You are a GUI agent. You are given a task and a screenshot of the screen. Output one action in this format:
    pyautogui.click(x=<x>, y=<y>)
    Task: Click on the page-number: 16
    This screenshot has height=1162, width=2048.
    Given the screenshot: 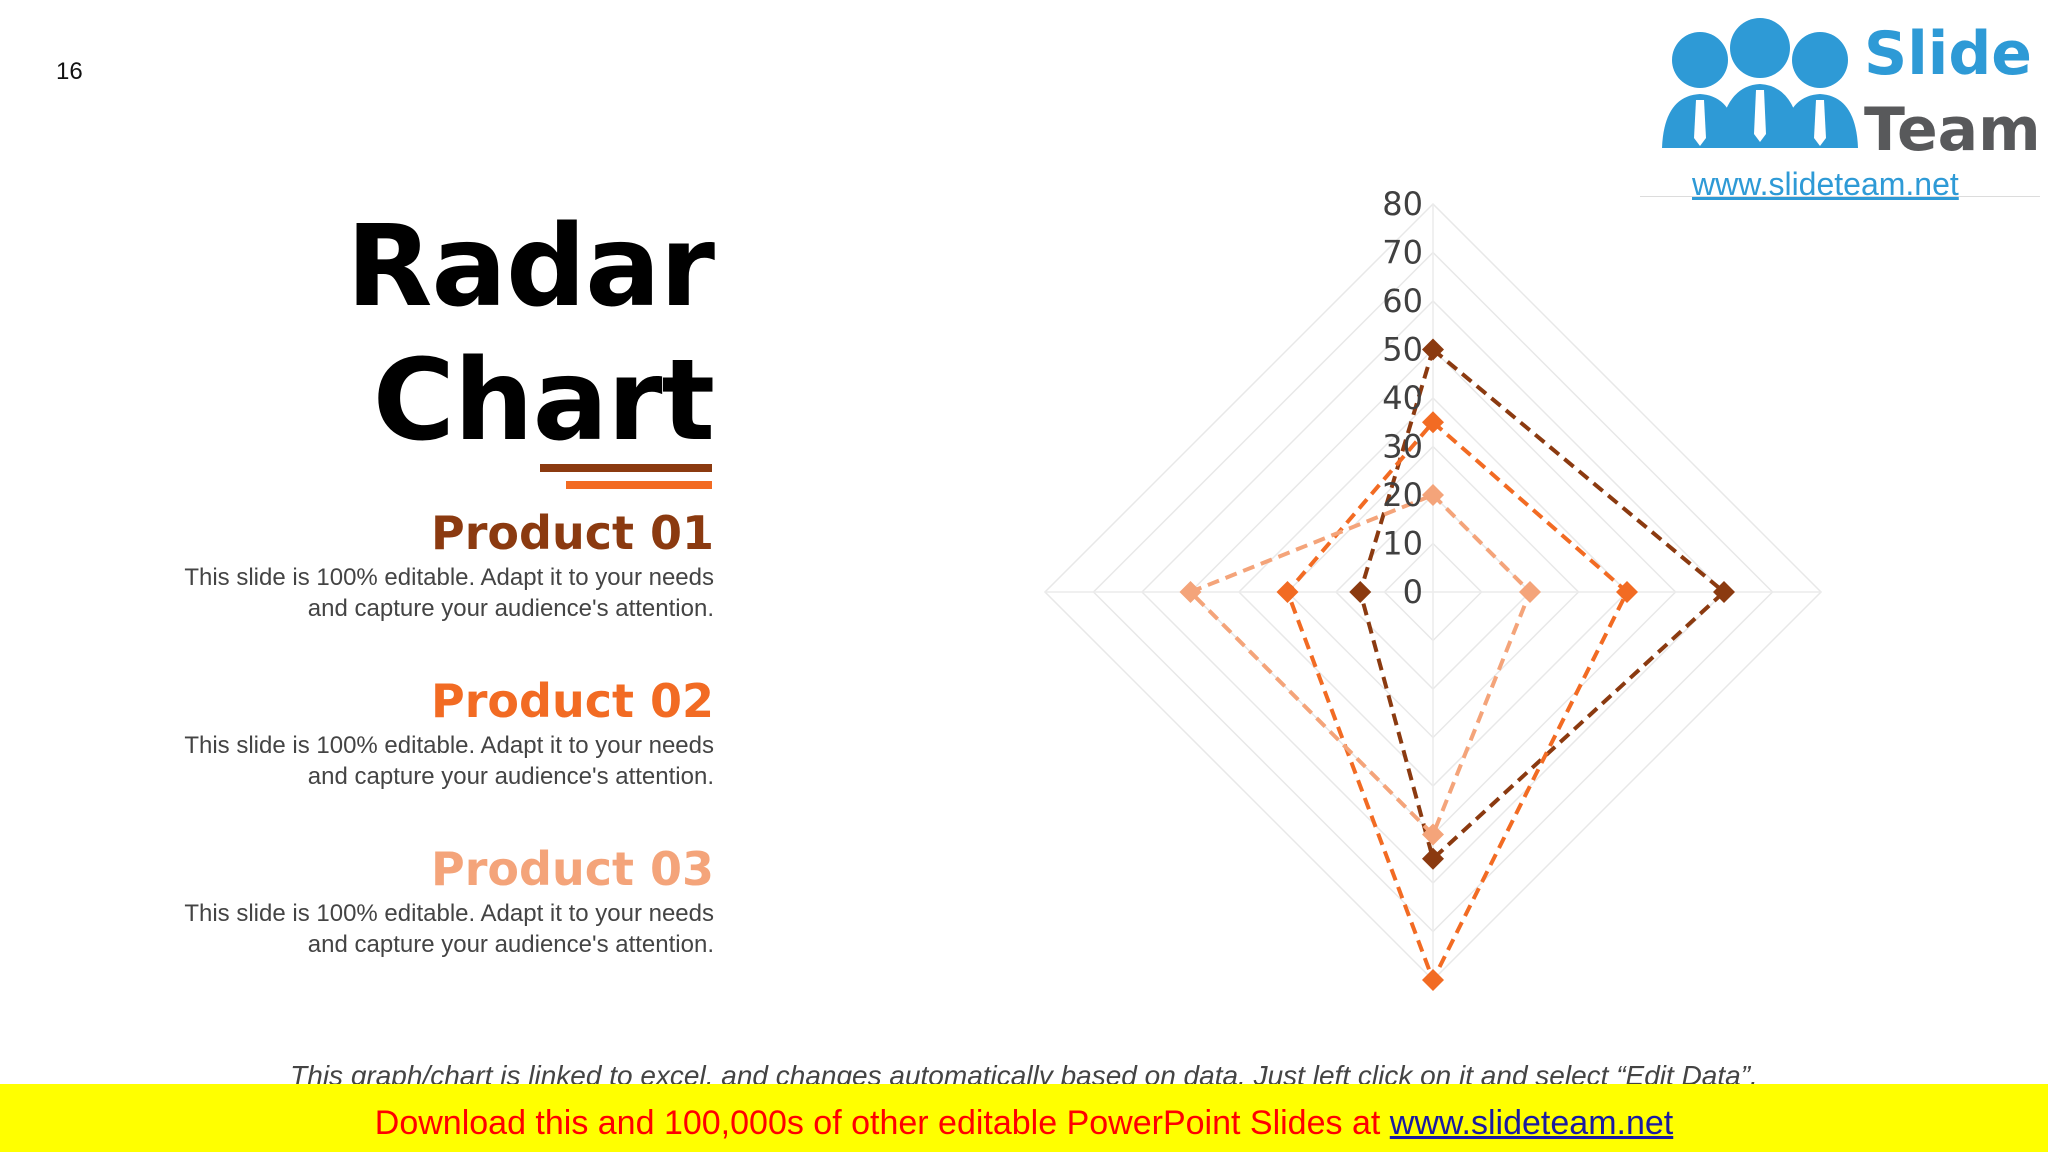 What is the action you would take?
    pyautogui.click(x=69, y=71)
    